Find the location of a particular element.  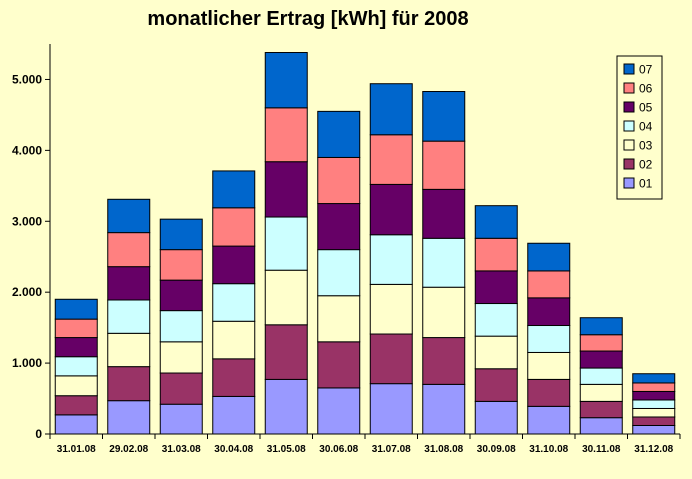

legend-label-03: 03 is located at coordinates (646, 146).